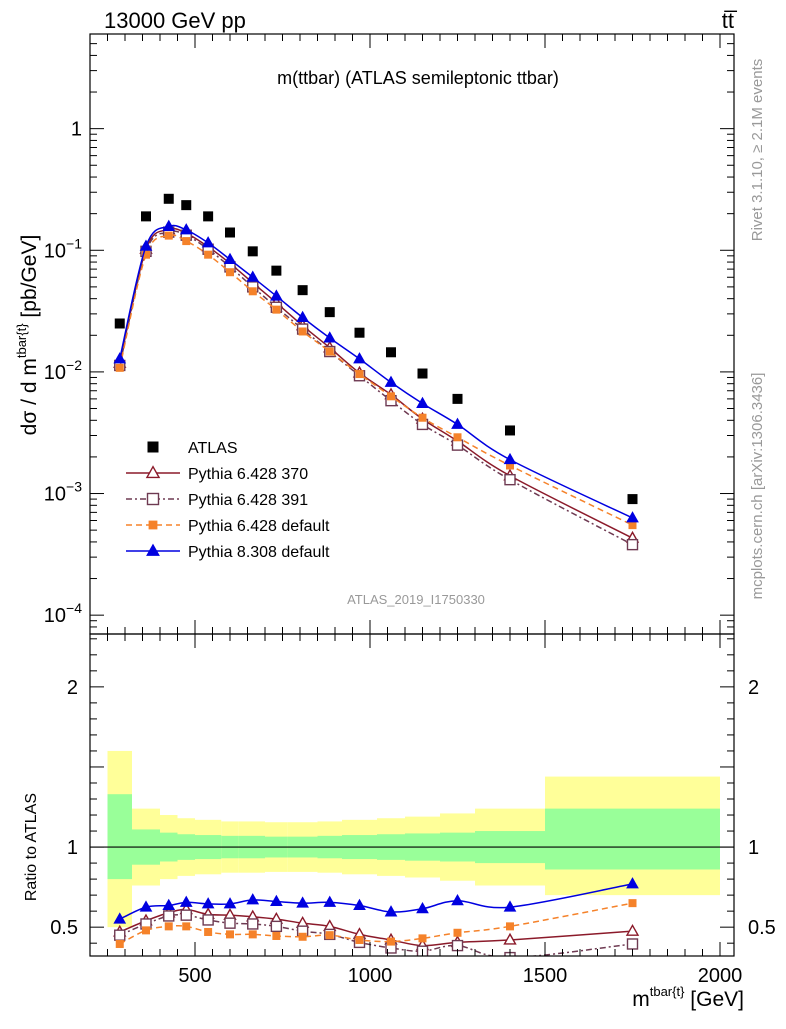  Describe the element at coordinates (641, 999) in the screenshot. I see `x-axis-label-main: m` at that location.